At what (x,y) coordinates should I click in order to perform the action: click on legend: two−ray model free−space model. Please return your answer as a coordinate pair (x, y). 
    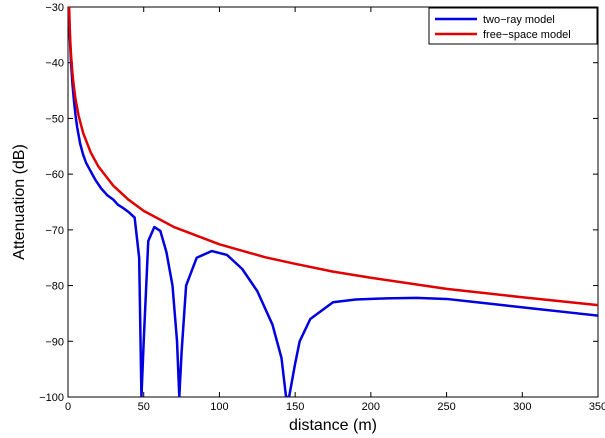
    Looking at the image, I should click on (513, 26).